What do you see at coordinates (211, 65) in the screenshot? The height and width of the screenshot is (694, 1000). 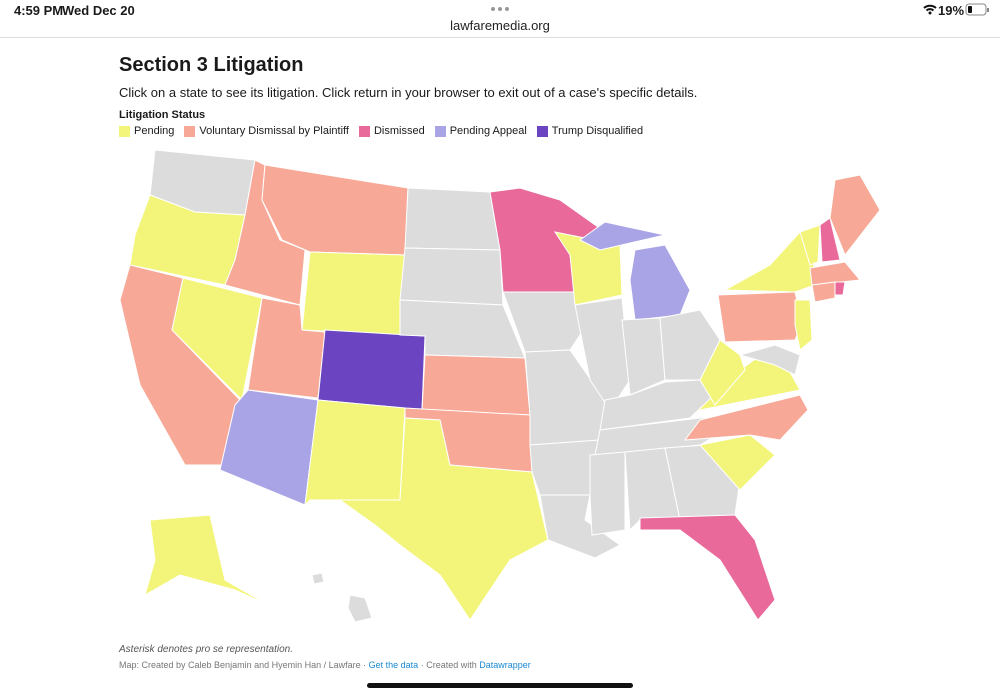 I see `title: Section 3 Litigation` at bounding box center [211, 65].